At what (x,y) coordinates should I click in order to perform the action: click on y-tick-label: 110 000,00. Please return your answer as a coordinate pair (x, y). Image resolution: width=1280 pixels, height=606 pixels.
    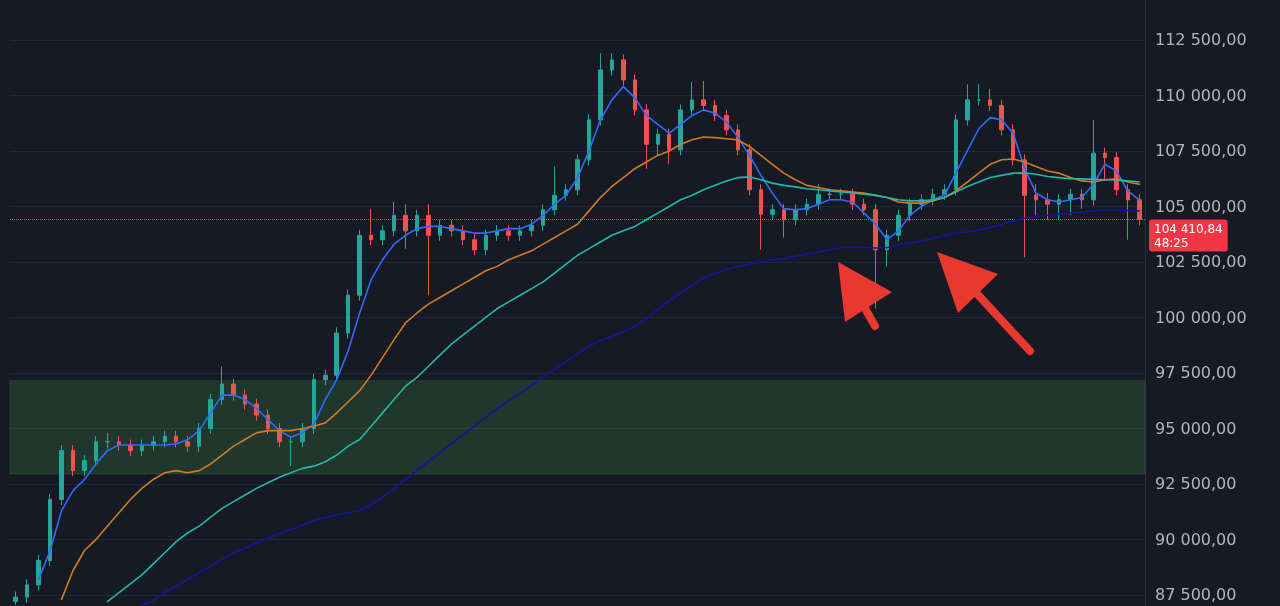
    Looking at the image, I should click on (1201, 95).